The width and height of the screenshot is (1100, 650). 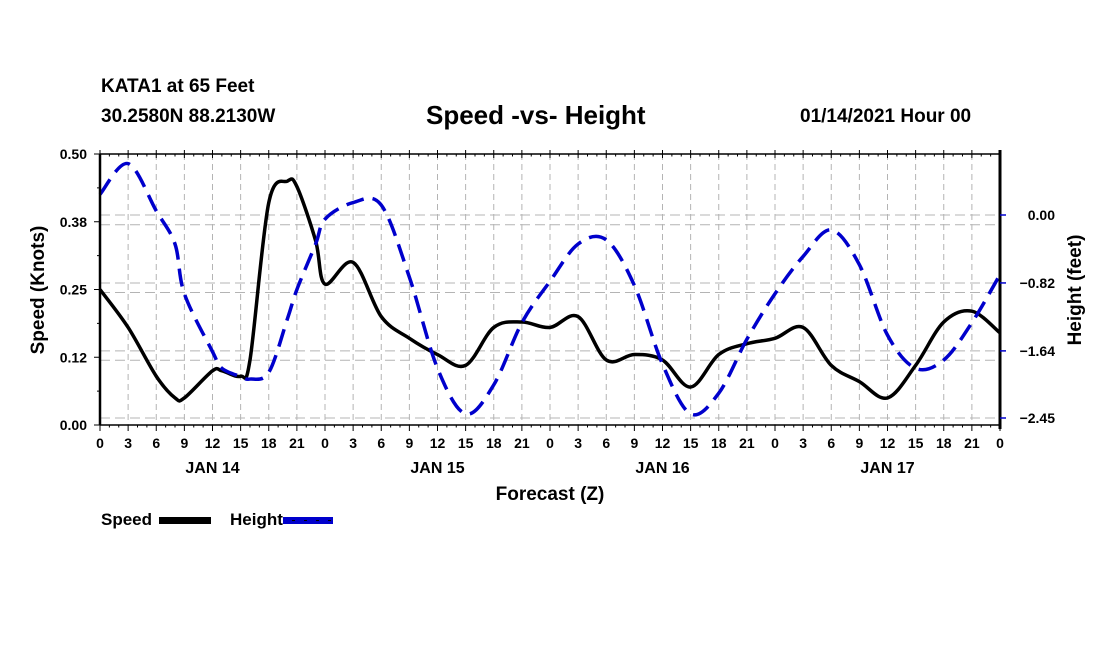 What do you see at coordinates (307, 521) in the screenshot?
I see `legend-height-swatch` at bounding box center [307, 521].